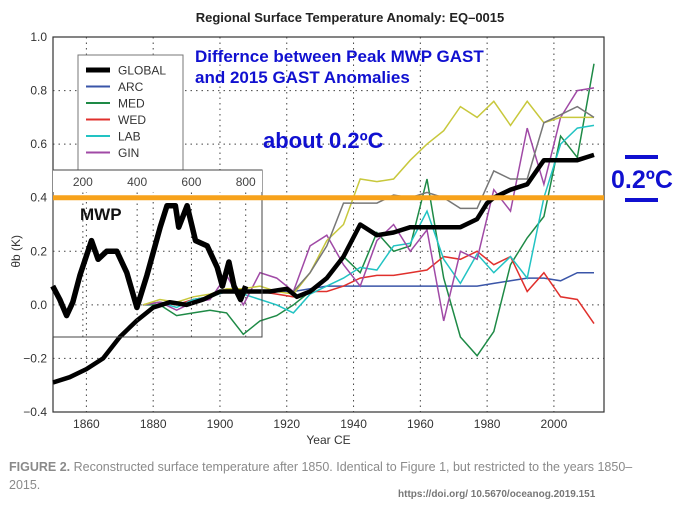  Describe the element at coordinates (642, 180) in the screenshot. I see `annotation-difference: 0.2ºC` at that location.